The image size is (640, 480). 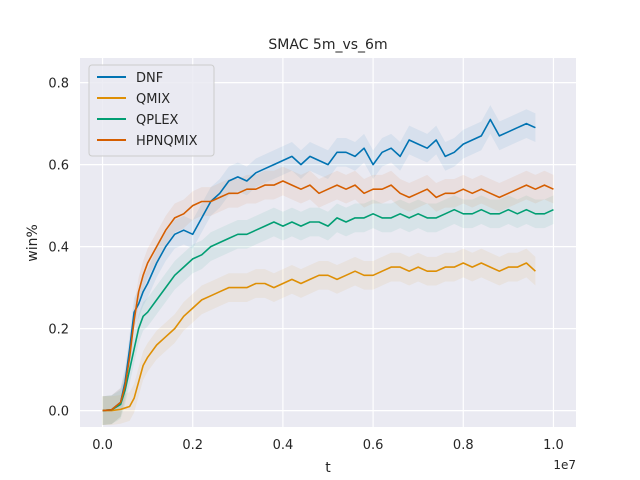 I want to click on x-axis-offset-label: 1e7, so click(x=564, y=465).